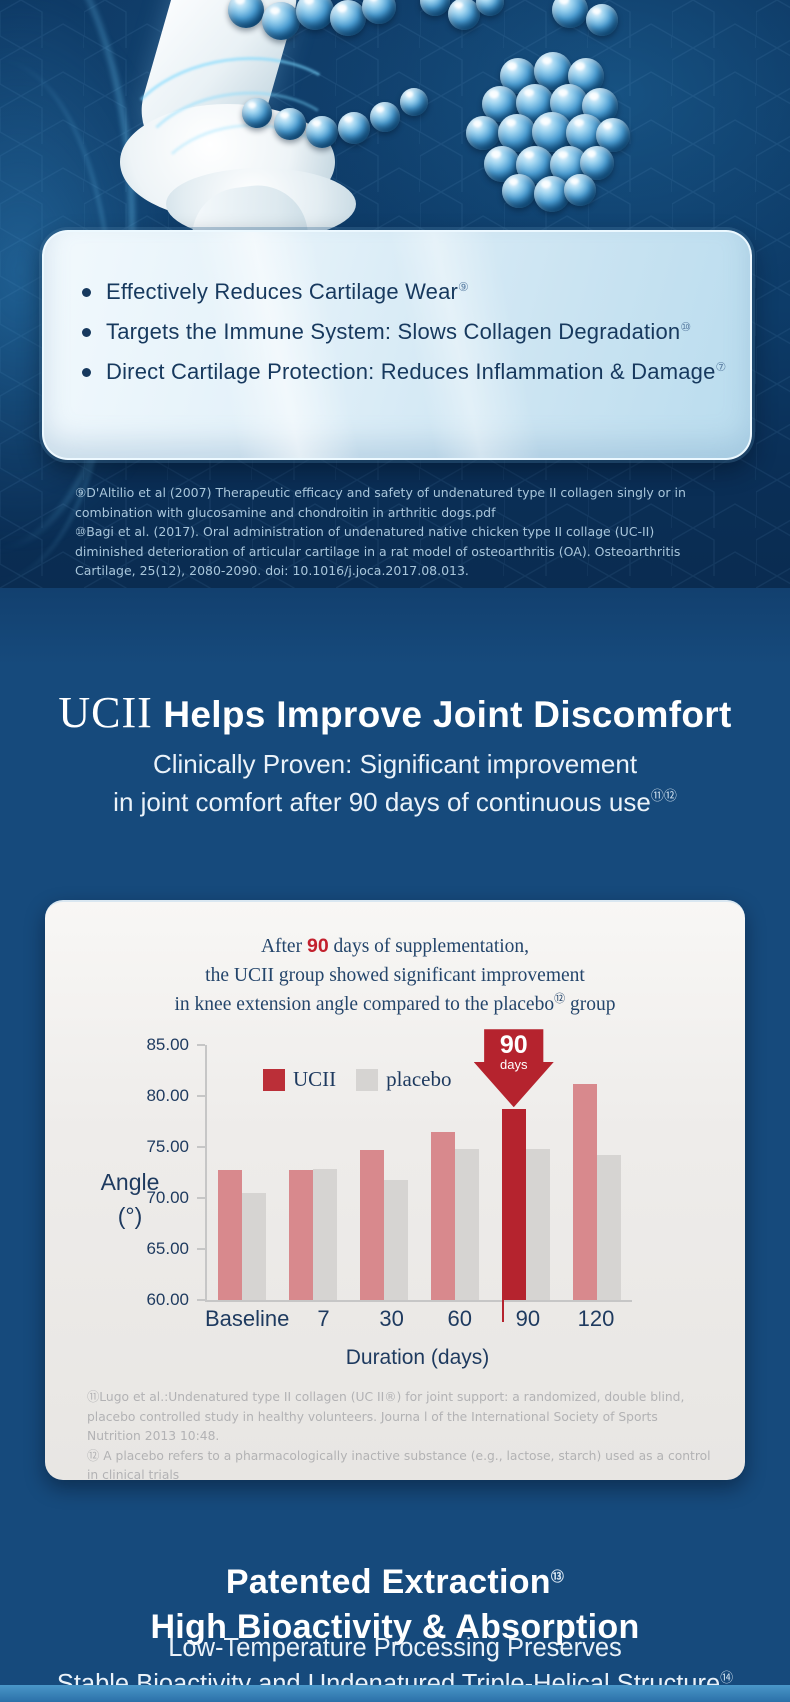 The image size is (790, 1702). Describe the element at coordinates (167, 1095) in the screenshot. I see `y-tick-label: 80.00` at that location.